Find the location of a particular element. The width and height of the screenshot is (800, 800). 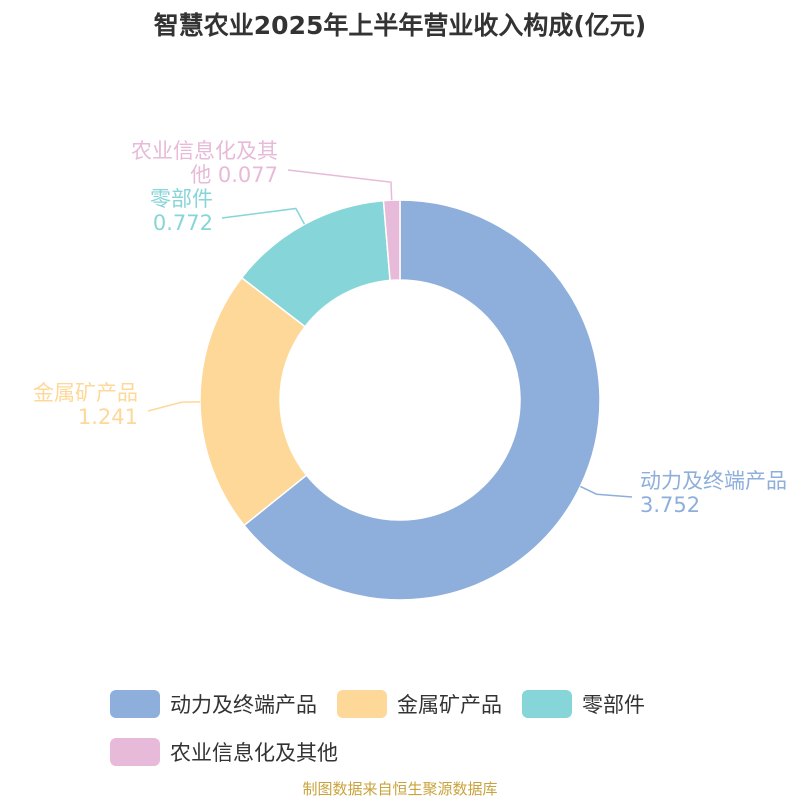

legend-item-3: 零部件 is located at coordinates (583, 704).